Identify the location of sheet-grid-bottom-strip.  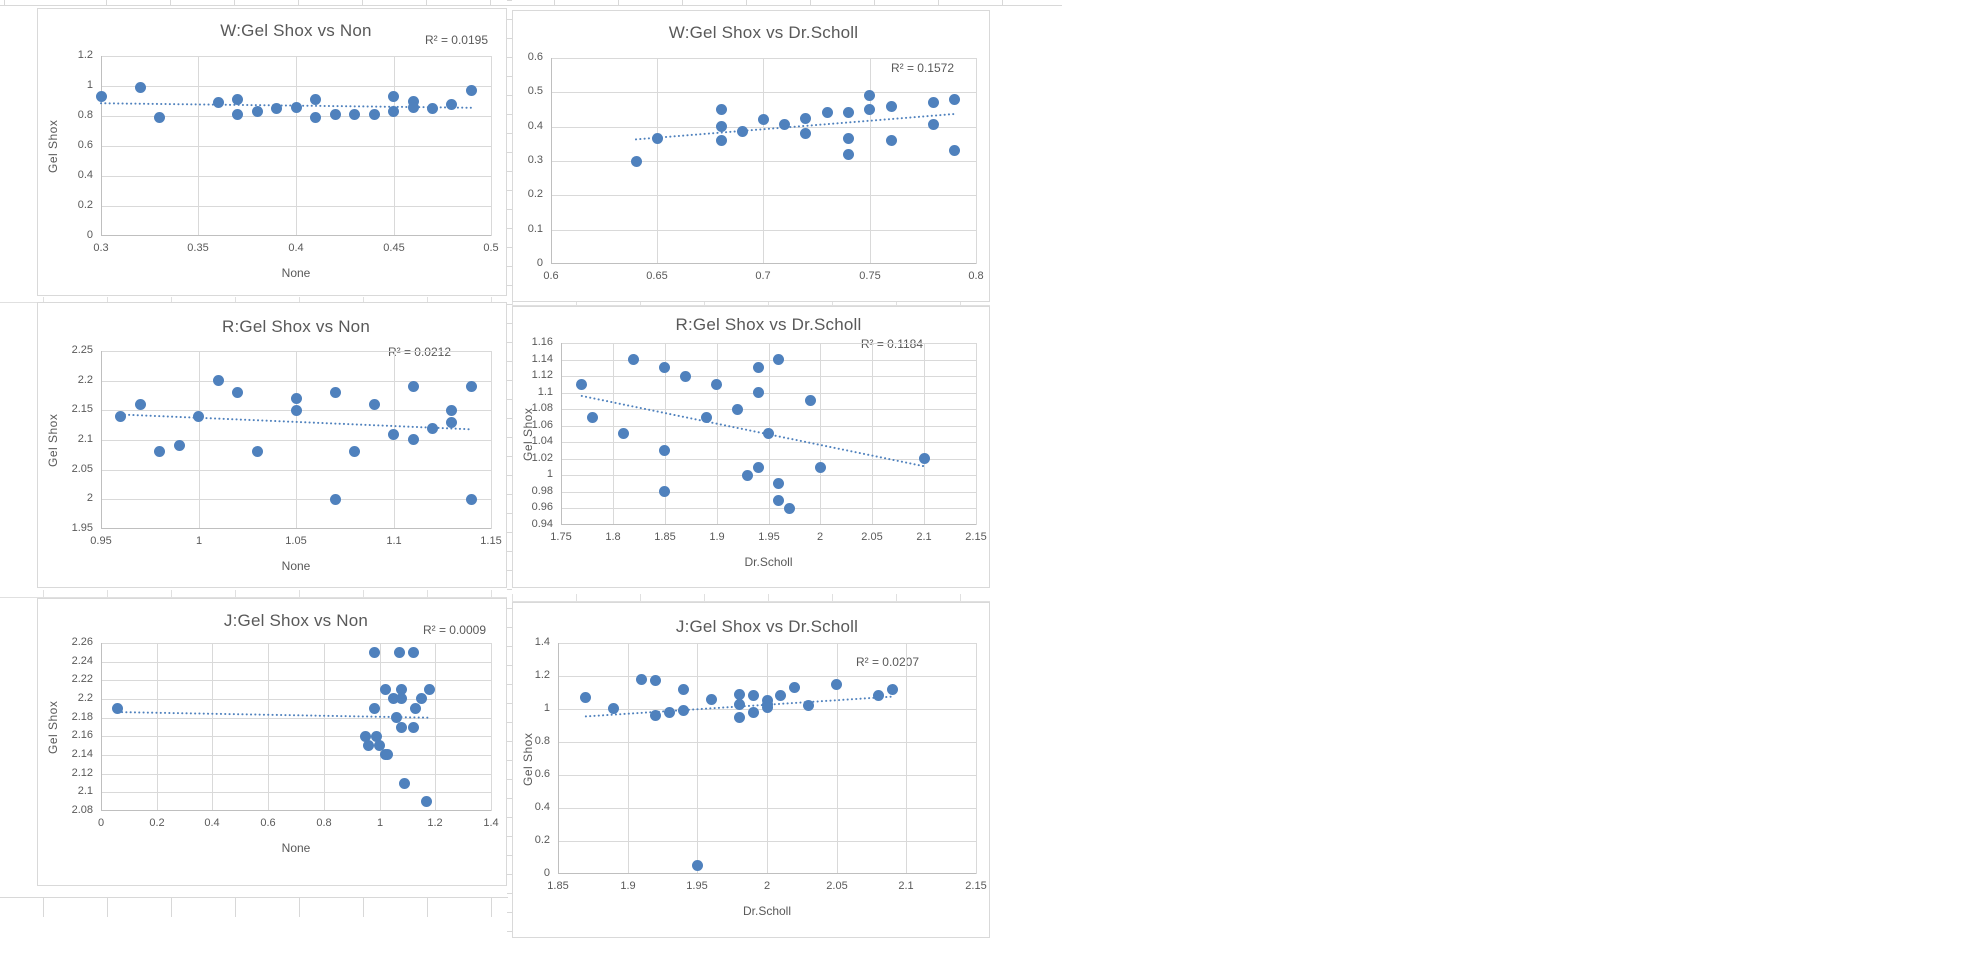
(254, 907).